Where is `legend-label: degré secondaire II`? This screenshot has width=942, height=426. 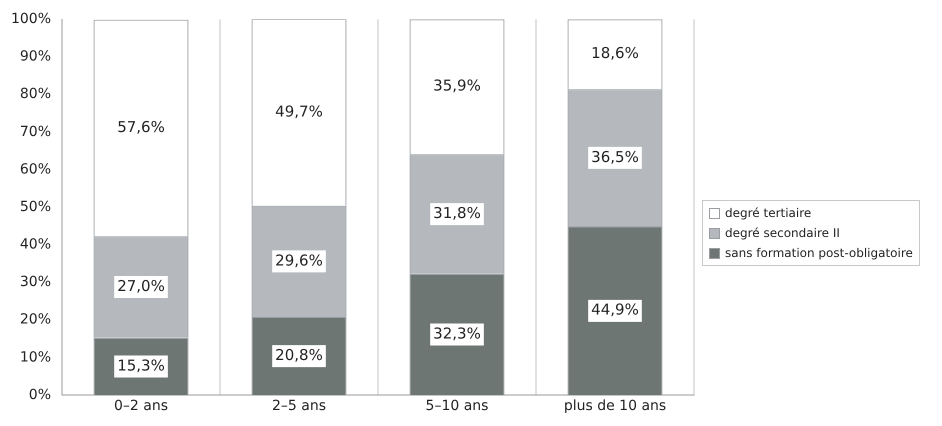 legend-label: degré secondaire II is located at coordinates (782, 233).